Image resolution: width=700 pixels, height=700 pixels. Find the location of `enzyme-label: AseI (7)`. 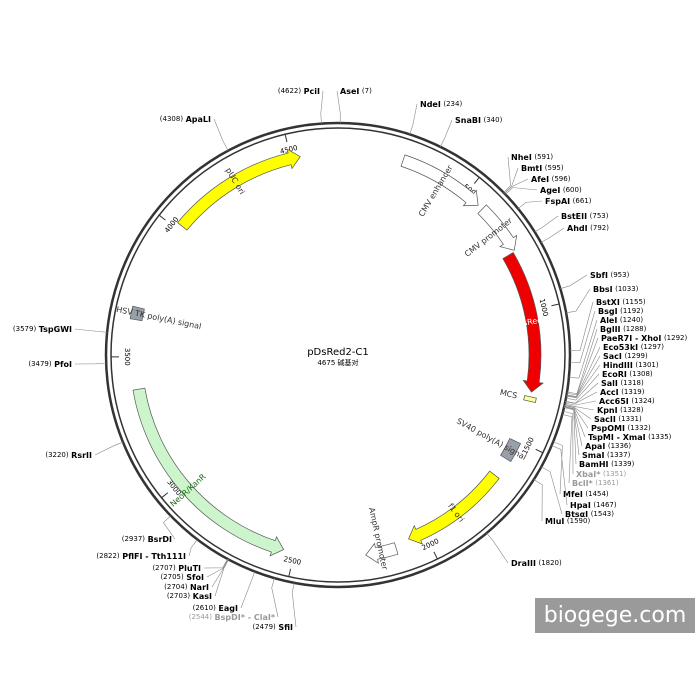

enzyme-label: AseI (7) is located at coordinates (356, 91).